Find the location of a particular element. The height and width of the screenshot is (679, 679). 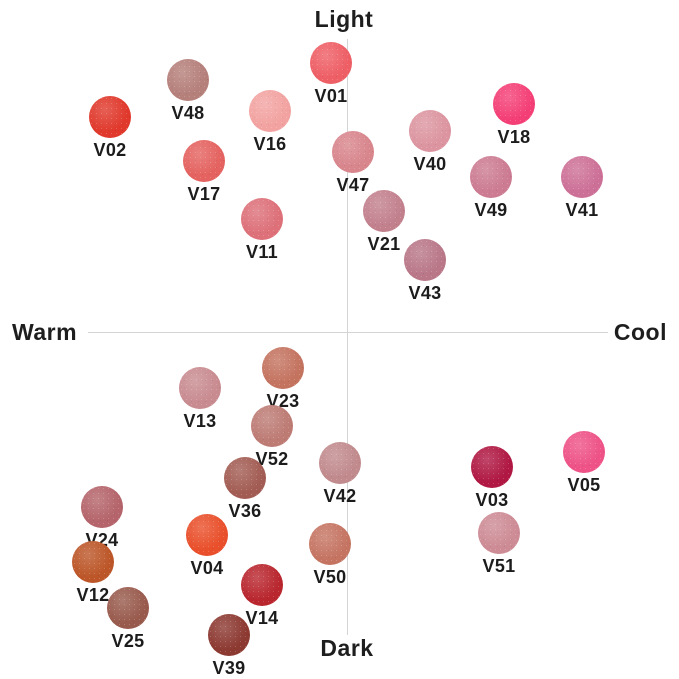

shade-label-v14: V14 is located at coordinates (262, 618).